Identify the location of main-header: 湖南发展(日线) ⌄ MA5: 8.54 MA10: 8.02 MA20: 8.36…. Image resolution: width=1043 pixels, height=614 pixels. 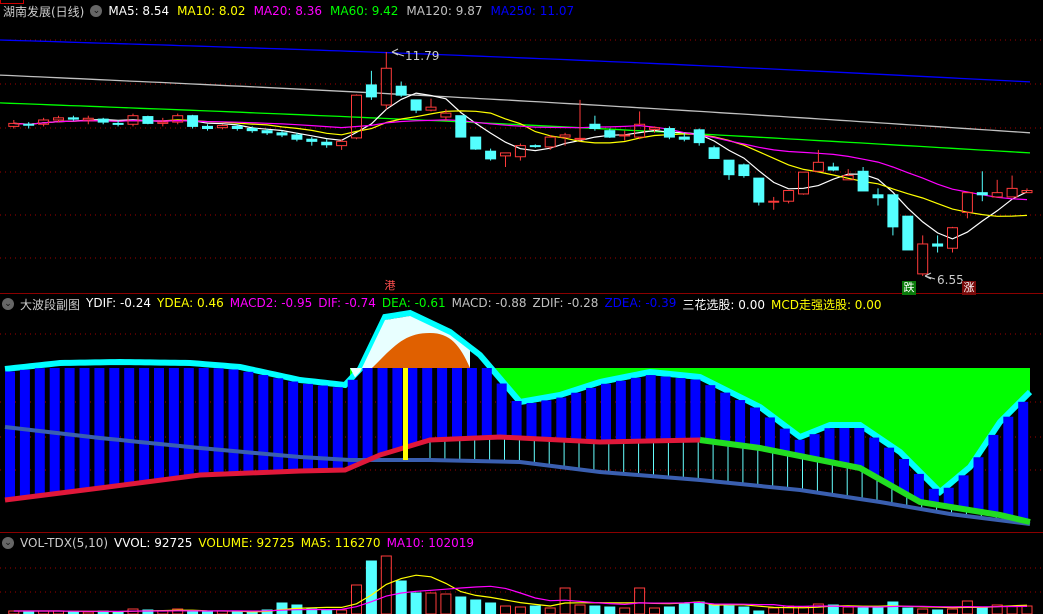
(288, 11).